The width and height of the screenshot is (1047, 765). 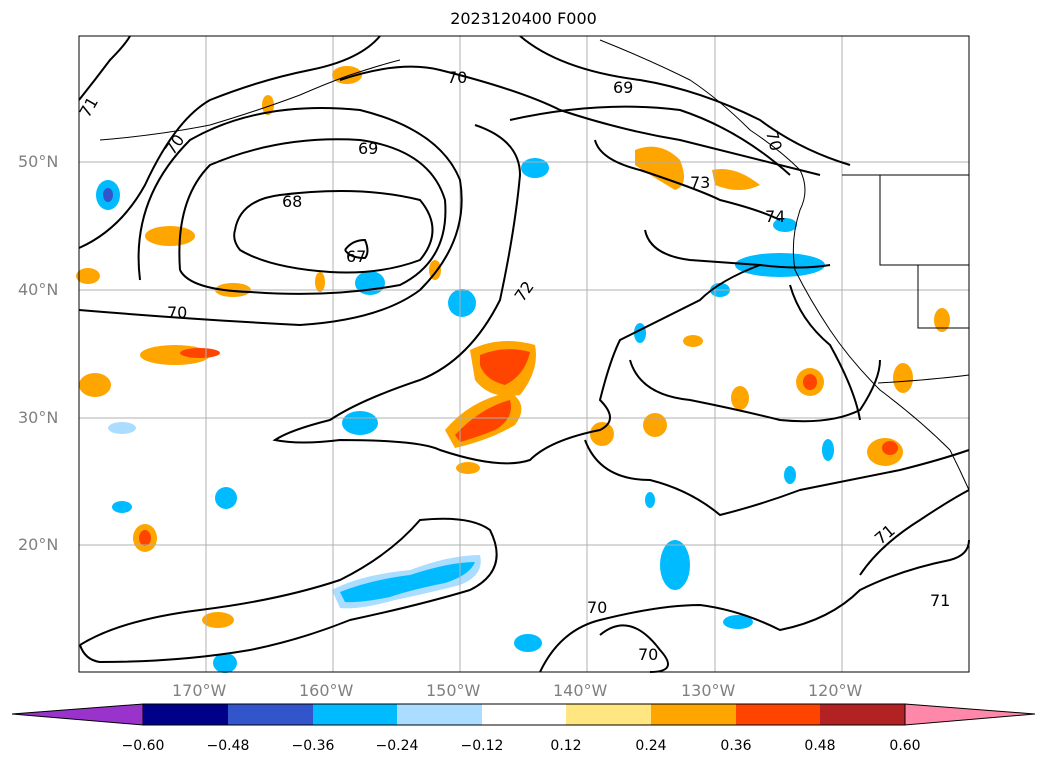 I want to click on colorbar-tick: 0.36, so click(x=736, y=746).